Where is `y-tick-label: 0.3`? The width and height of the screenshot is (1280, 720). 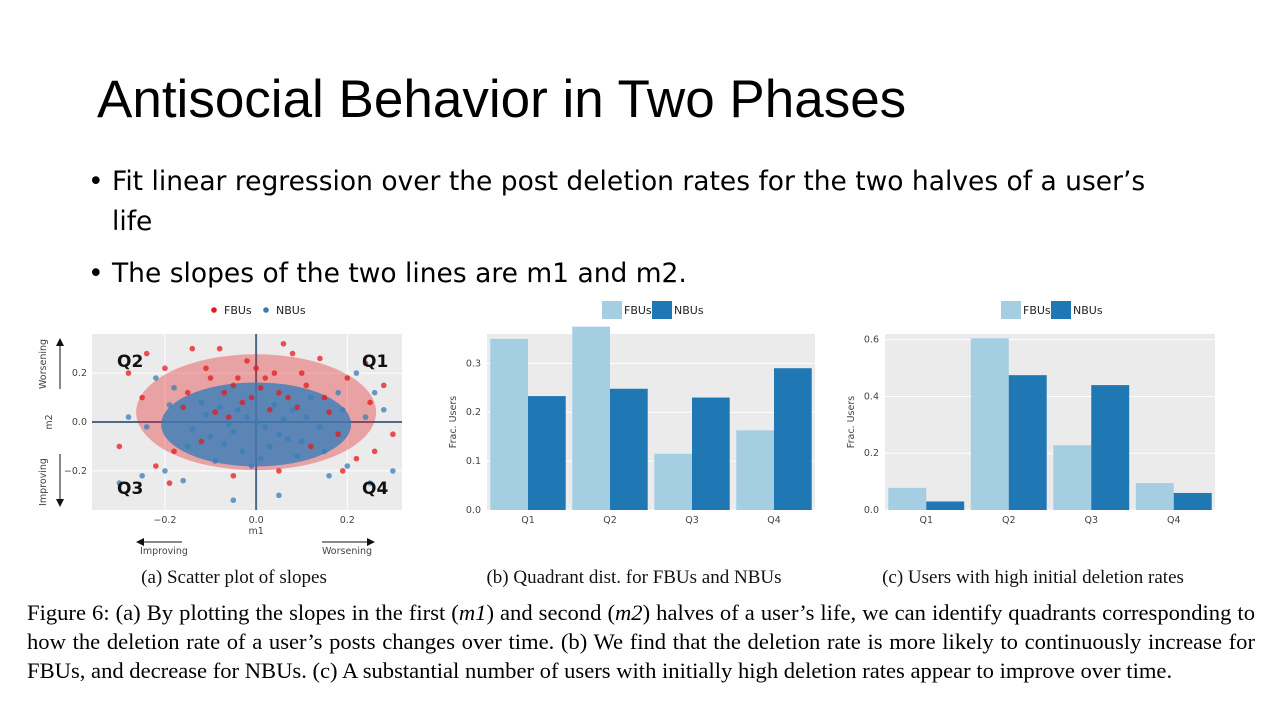 y-tick-label: 0.3 is located at coordinates (473, 363).